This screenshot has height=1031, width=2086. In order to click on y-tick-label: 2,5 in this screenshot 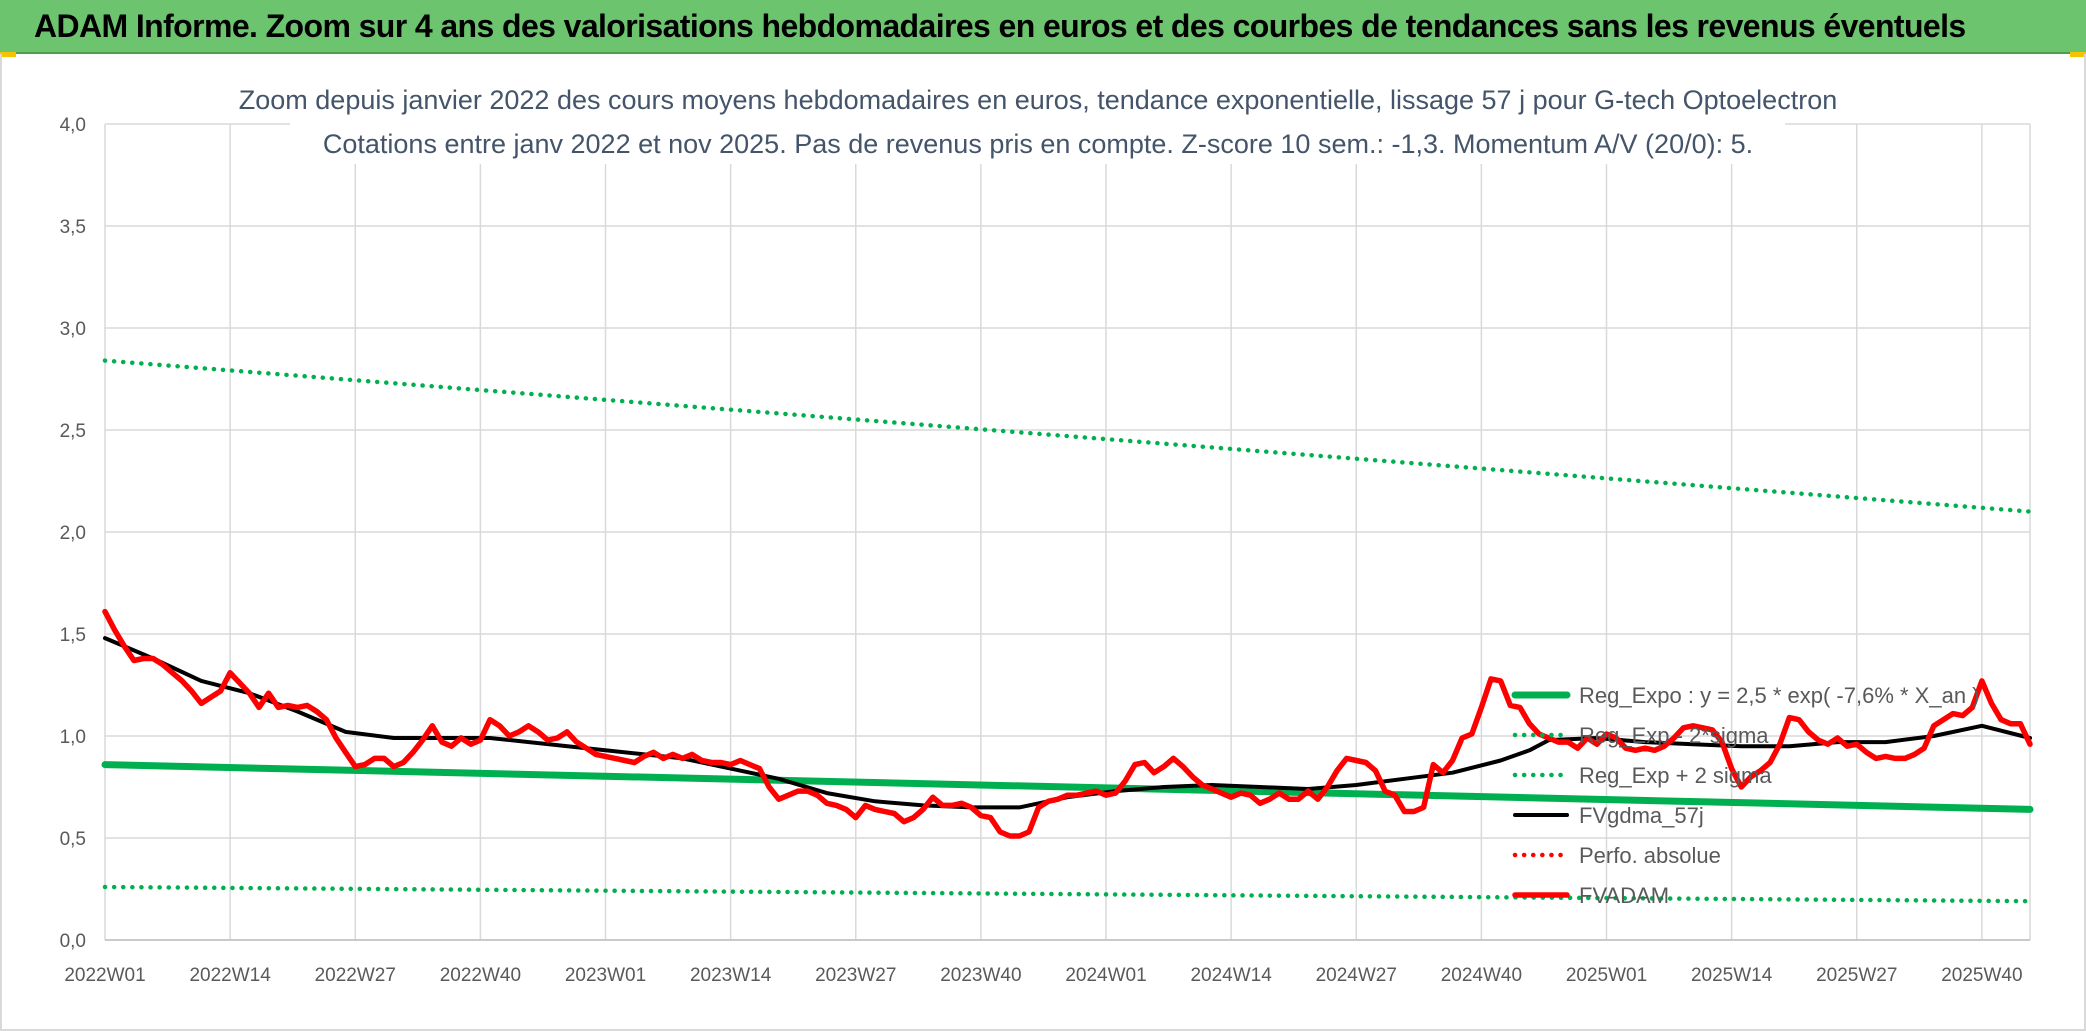, I will do `click(73, 431)`.